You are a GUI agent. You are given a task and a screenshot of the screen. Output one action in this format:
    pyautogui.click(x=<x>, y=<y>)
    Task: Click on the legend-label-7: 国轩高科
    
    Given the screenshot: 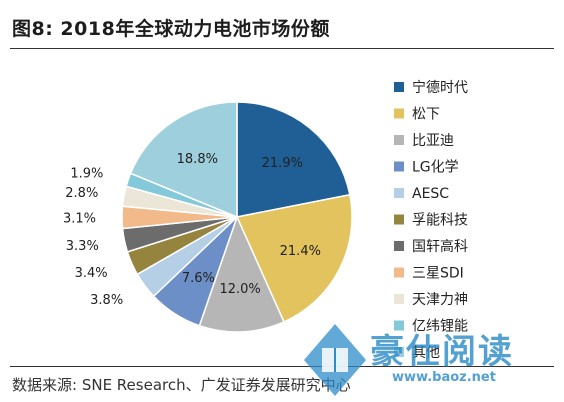 What is the action you would take?
    pyautogui.click(x=440, y=246)
    